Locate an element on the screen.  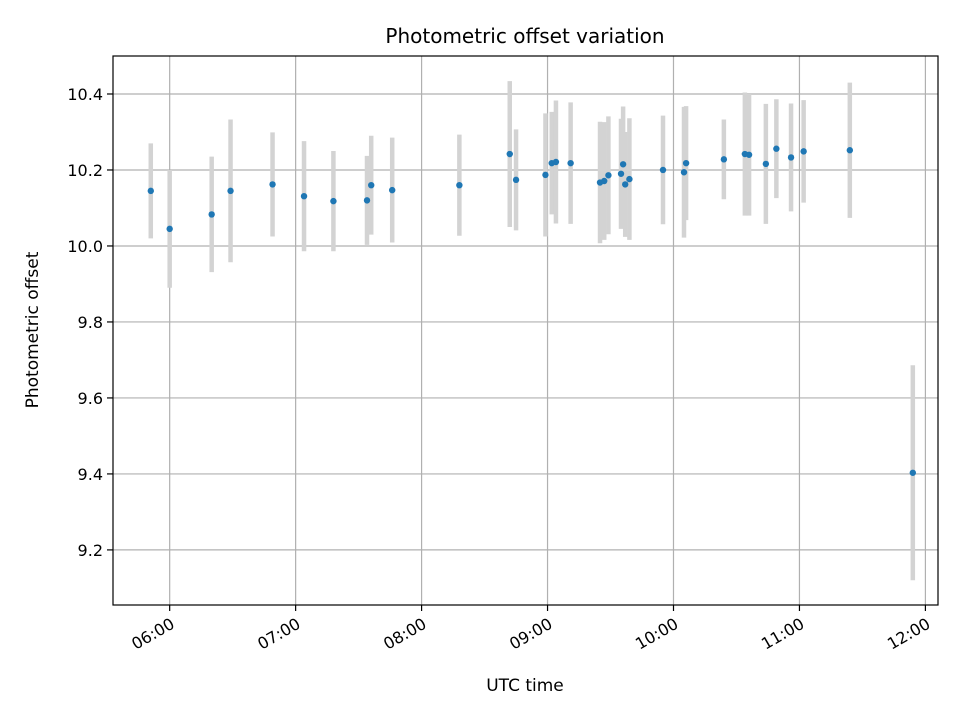
y-axis: 9.2 9.4 9.6 9.8 10.0 10.2 10.4 is located at coordinates (90, 322).